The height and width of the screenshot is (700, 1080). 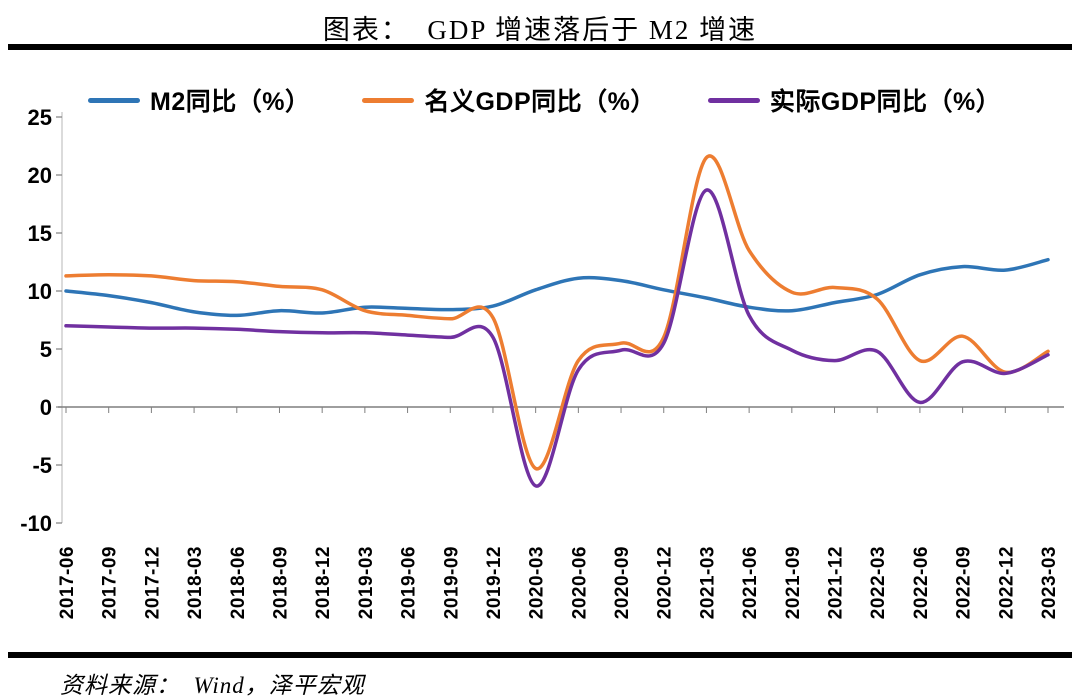 What do you see at coordinates (40, 233) in the screenshot?
I see `y-axis-label: 15` at bounding box center [40, 233].